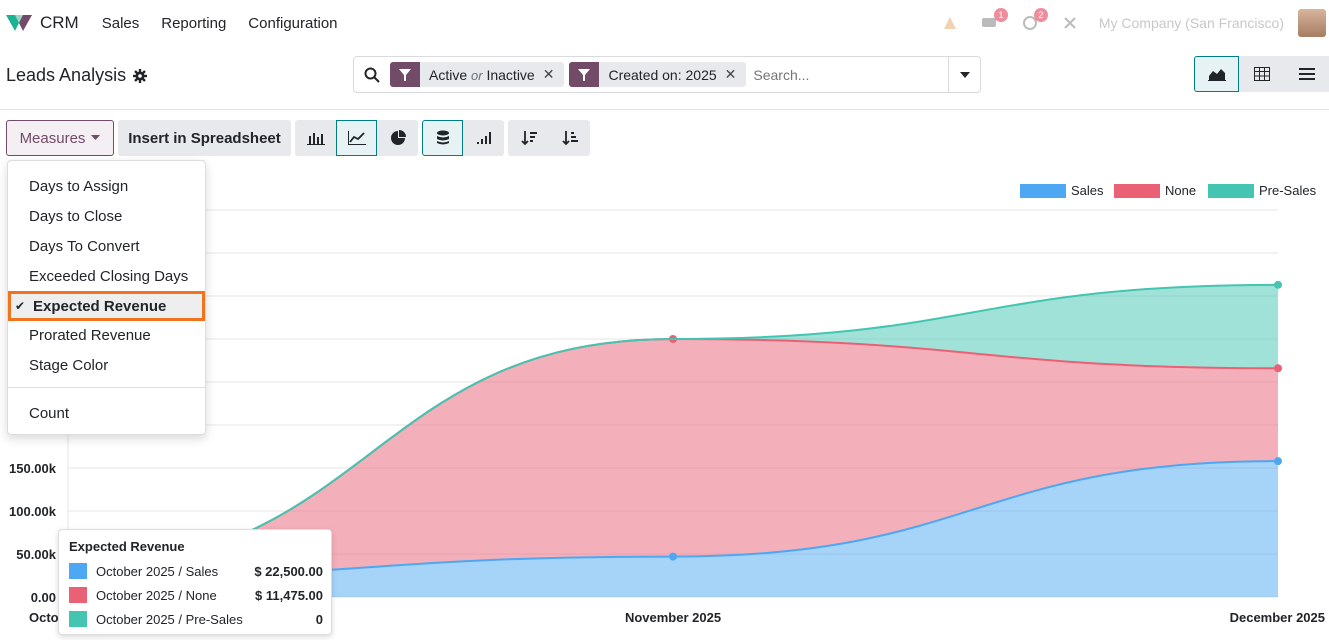 This screenshot has width=1329, height=640. I want to click on tooltip-row: October 2025 / Pre-Sales 0, so click(196, 619).